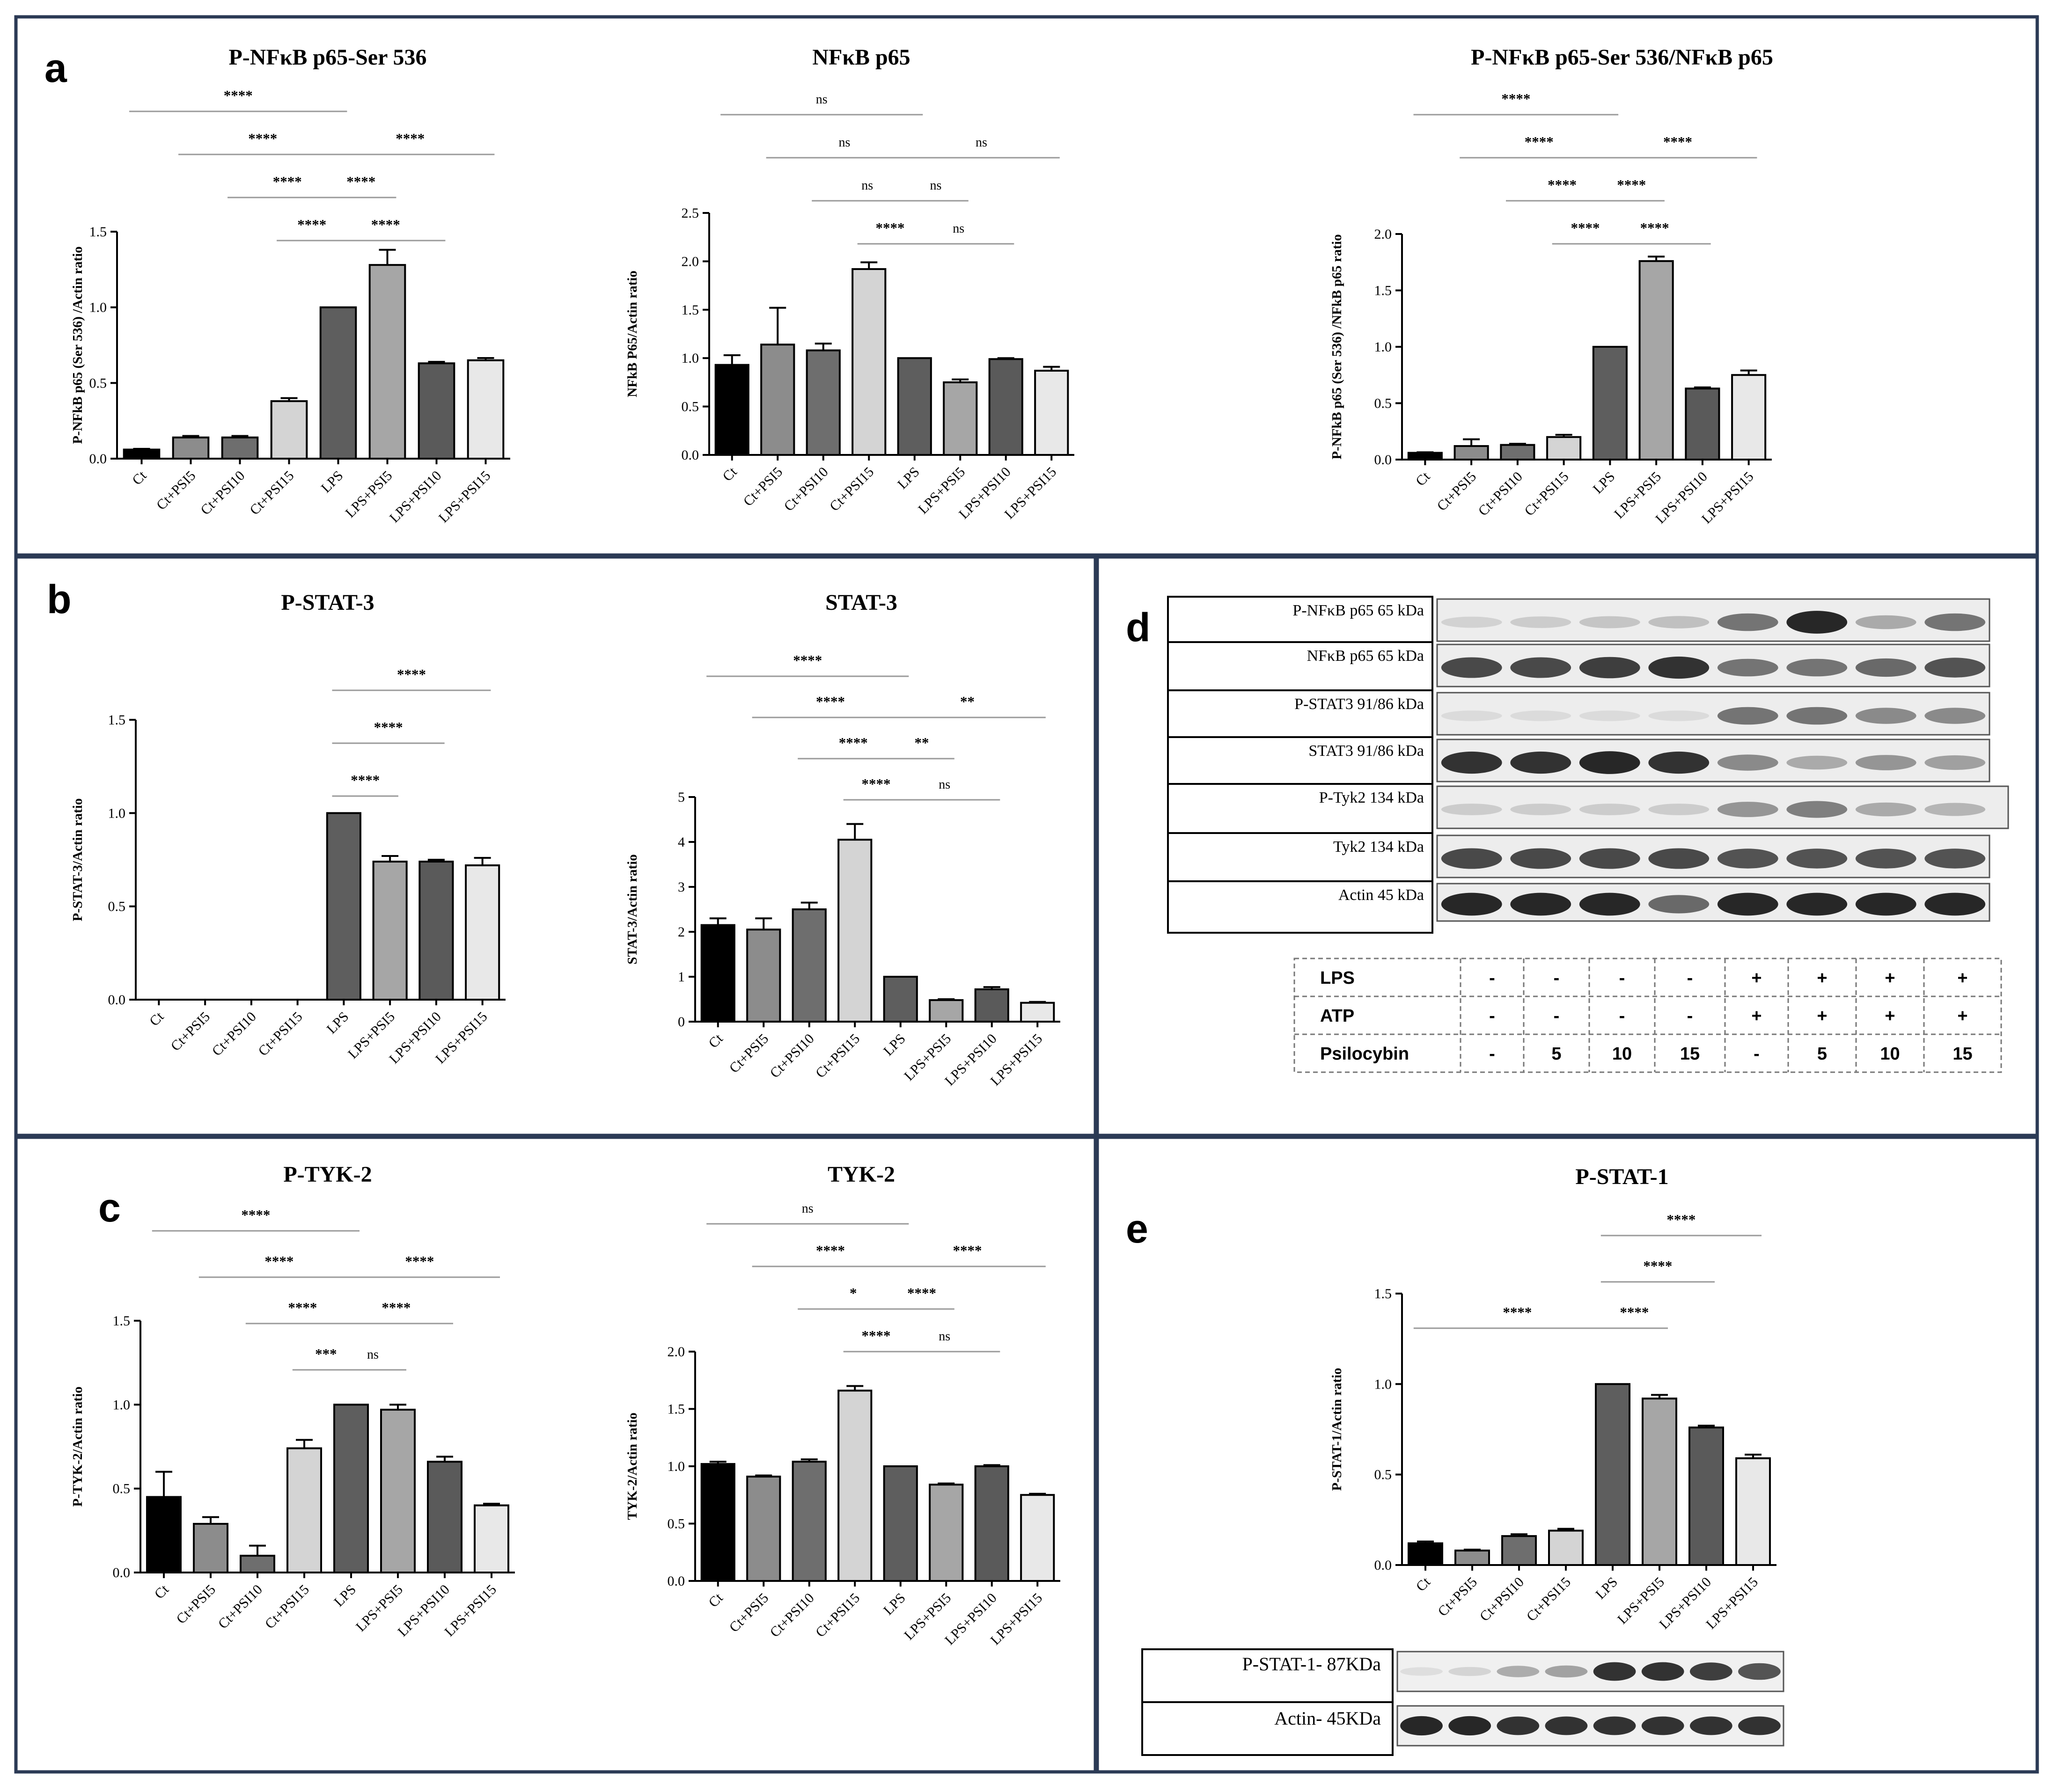 Image resolution: width=2048 pixels, height=1792 pixels. Describe the element at coordinates (77, 860) in the screenshot. I see `y-axis-label: P-STAT-3/Actin ratio` at that location.